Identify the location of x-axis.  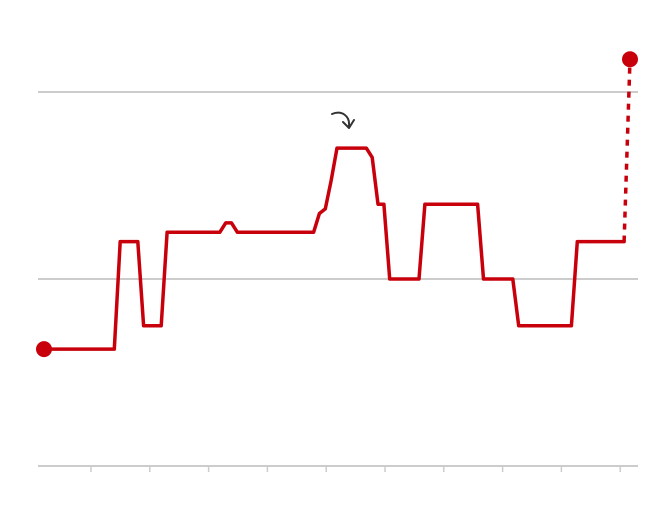
(338, 468).